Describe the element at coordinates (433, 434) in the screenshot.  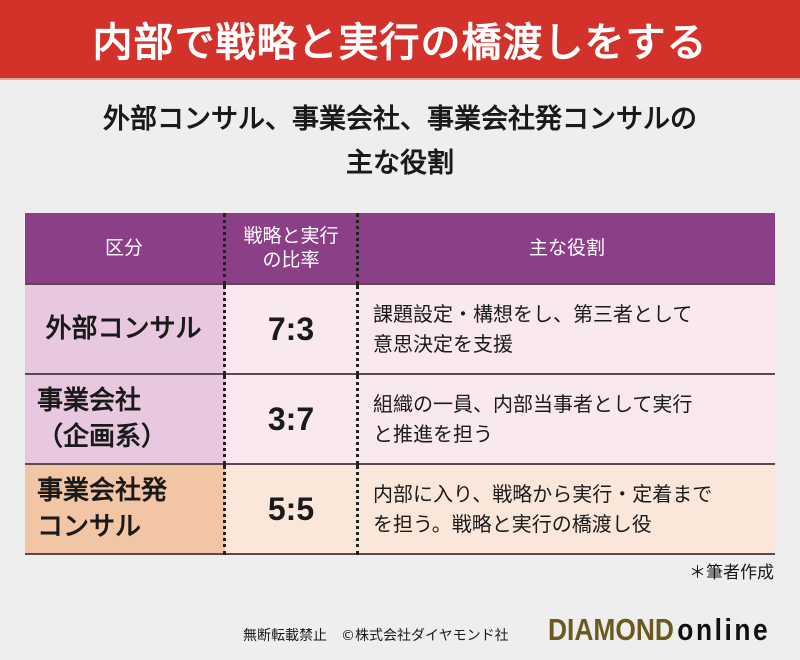
I see `role-line-2: と推進を担う` at that location.